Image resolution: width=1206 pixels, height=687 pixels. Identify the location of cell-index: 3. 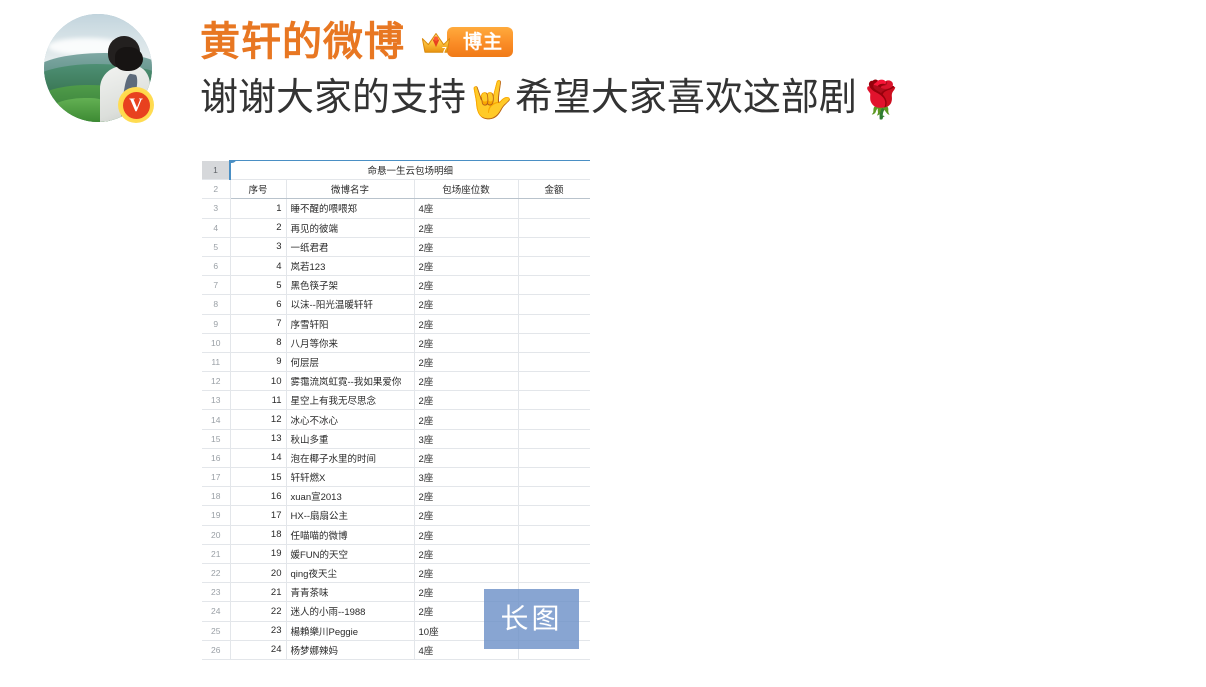
(258, 247).